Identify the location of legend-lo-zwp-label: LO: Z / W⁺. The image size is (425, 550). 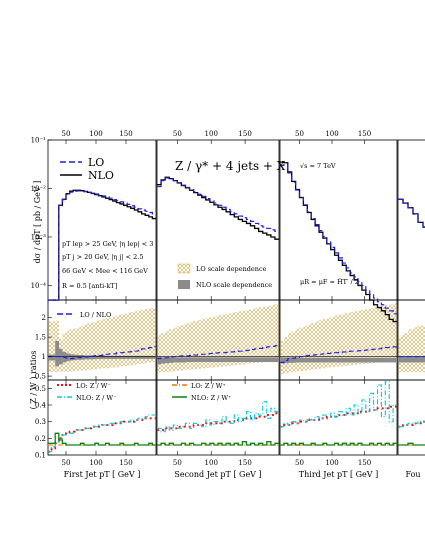
(208, 386).